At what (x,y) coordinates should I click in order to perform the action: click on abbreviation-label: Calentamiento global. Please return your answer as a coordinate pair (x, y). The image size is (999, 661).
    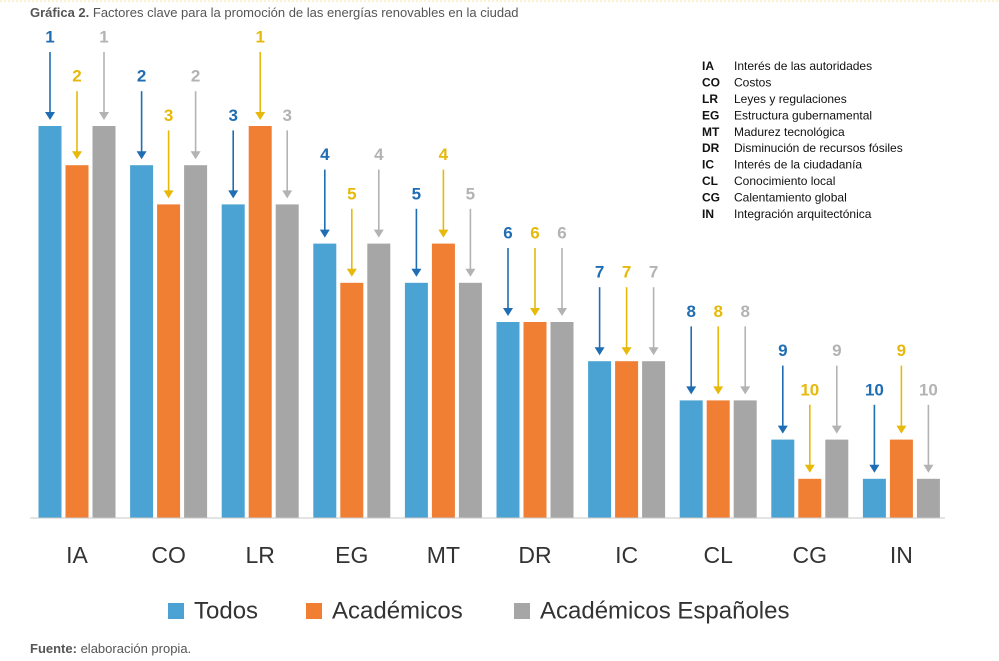
    Looking at the image, I should click on (790, 197).